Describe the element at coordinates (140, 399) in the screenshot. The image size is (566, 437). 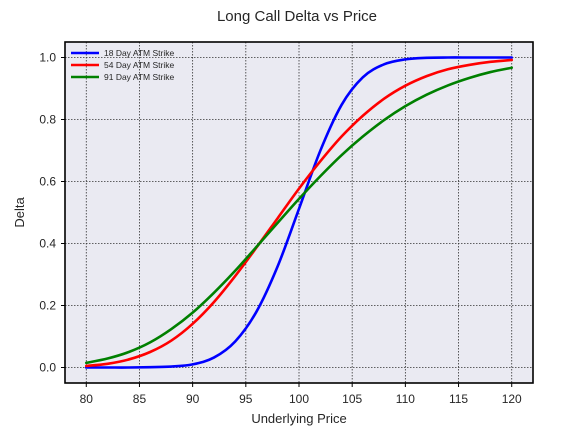
I see `x-tick-label: 85` at that location.